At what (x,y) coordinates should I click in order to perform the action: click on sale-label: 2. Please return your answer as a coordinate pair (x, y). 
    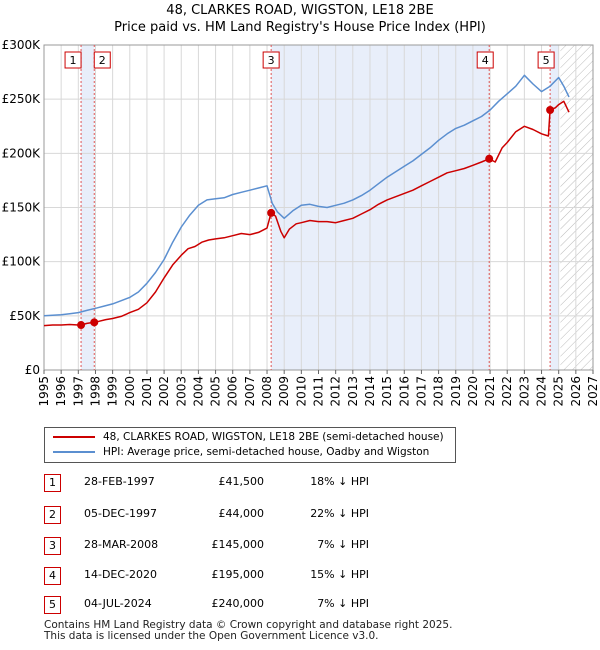
    Looking at the image, I should click on (102, 60).